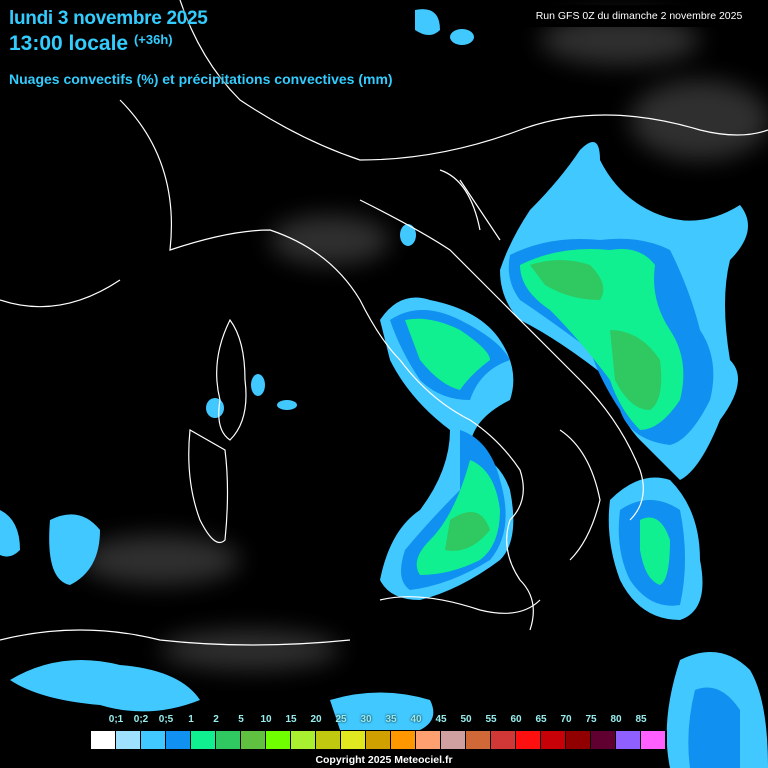 The width and height of the screenshot is (768, 768). What do you see at coordinates (108, 18) in the screenshot?
I see `forecast-date: lundi 3 novembre 2025` at bounding box center [108, 18].